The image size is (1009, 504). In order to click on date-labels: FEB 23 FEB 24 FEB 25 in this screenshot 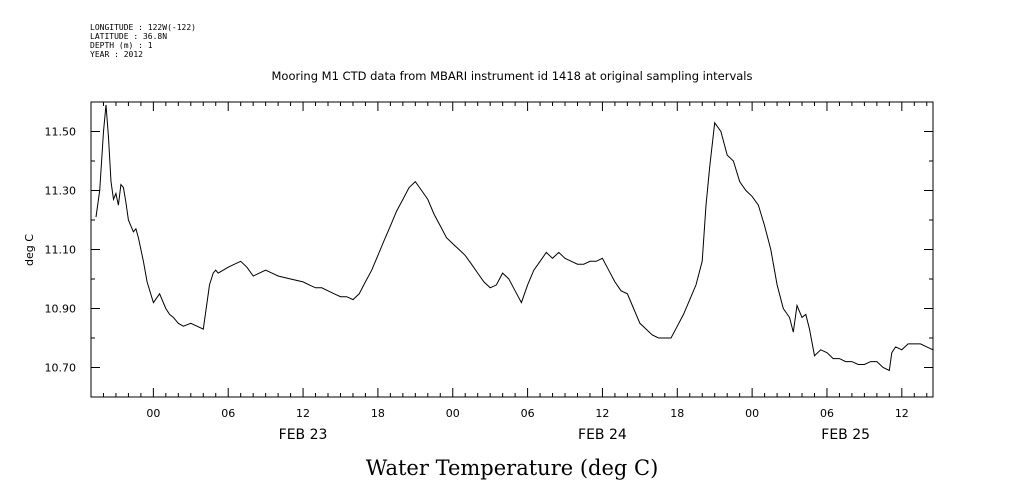, I will do `click(574, 435)`.